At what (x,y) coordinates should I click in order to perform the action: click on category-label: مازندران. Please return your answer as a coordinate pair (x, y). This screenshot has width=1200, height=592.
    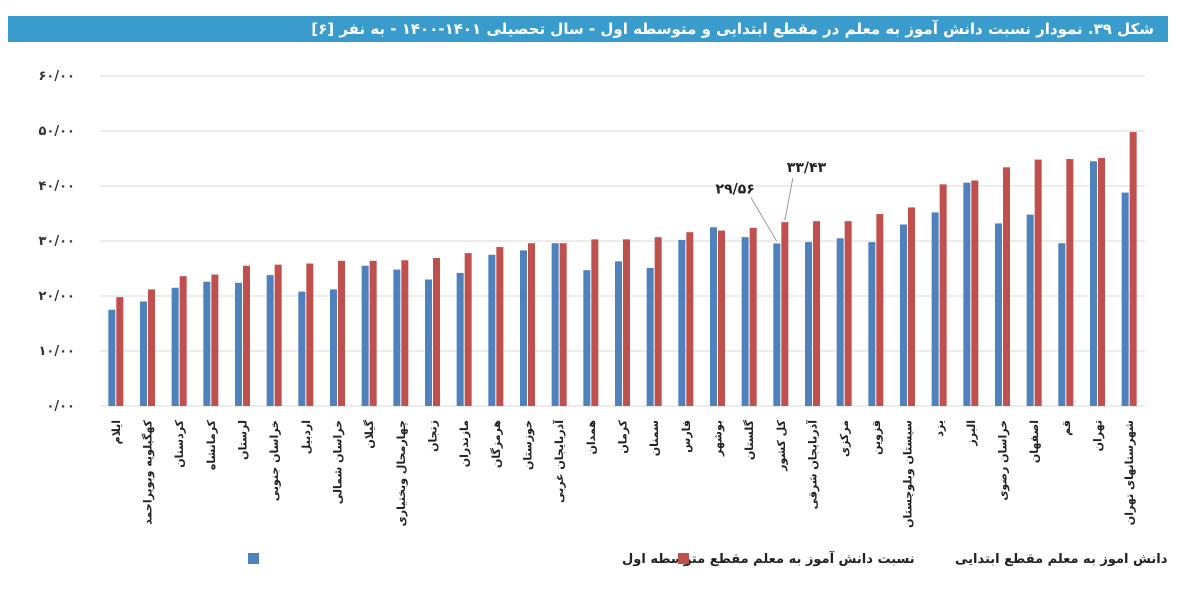
    Looking at the image, I should click on (464, 443).